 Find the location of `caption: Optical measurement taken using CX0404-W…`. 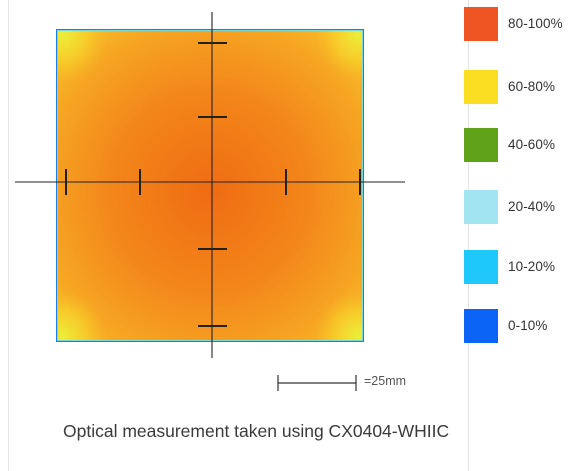

caption: Optical measurement taken using CX0404-W… is located at coordinates (256, 431).